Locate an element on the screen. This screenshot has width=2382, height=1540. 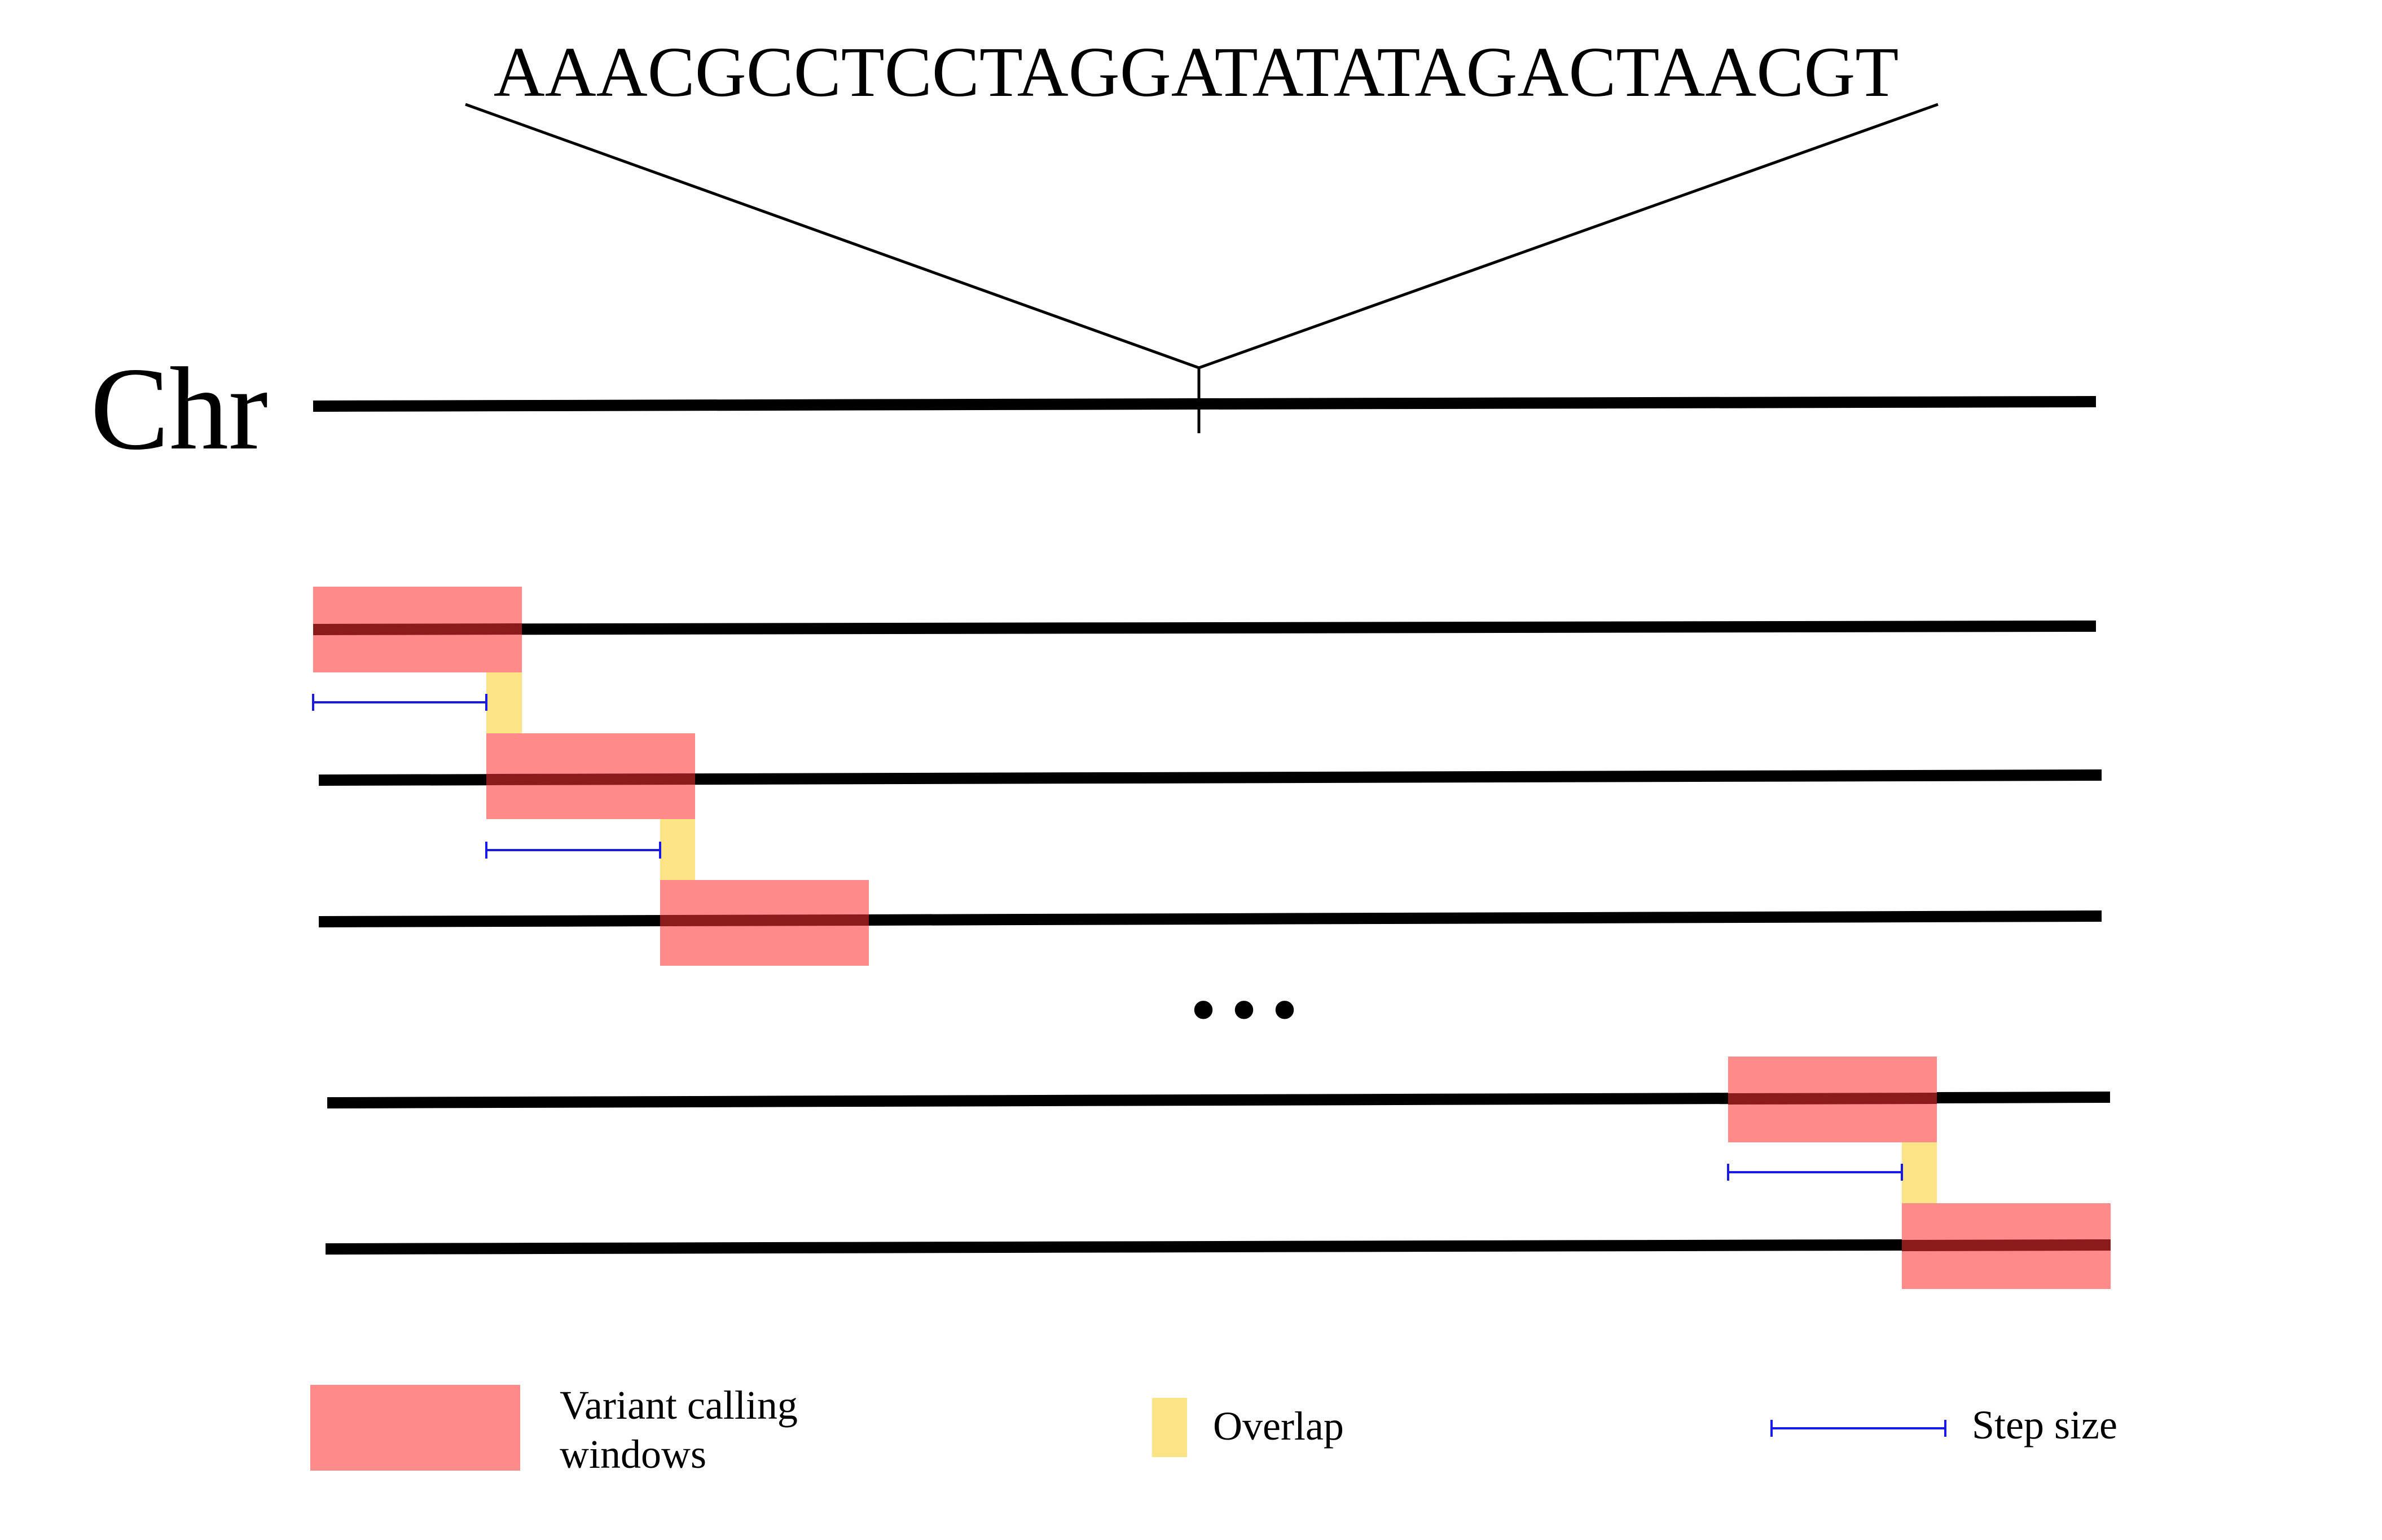
legend-step-size-label: Step size is located at coordinates (2045, 1424).